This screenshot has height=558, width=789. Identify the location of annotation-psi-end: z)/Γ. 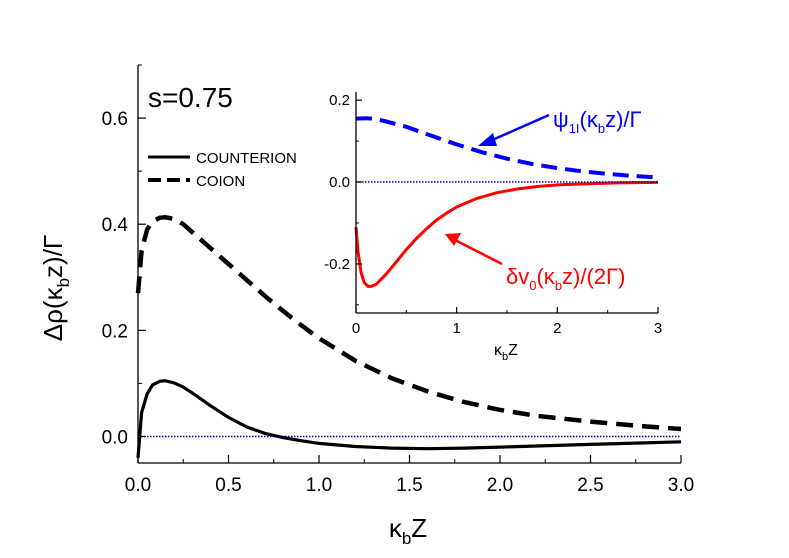
(623, 119).